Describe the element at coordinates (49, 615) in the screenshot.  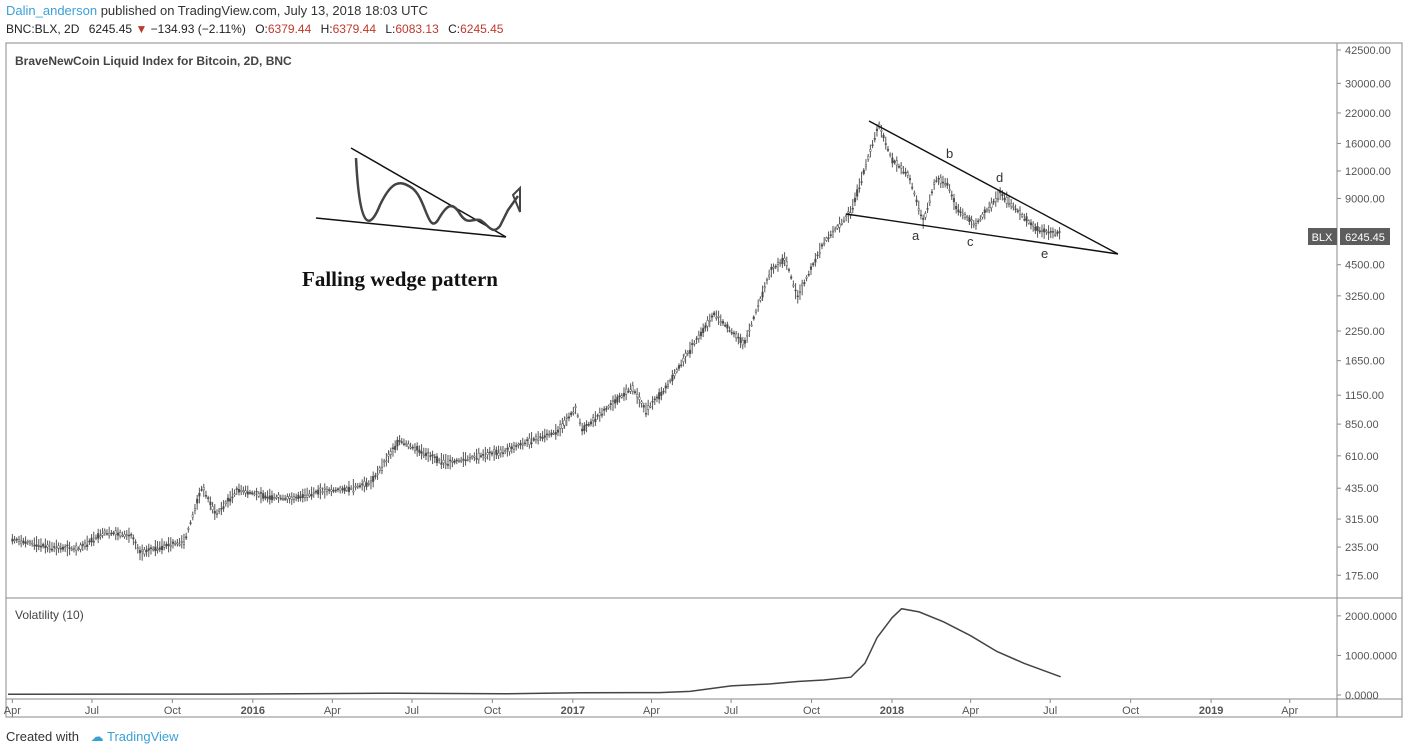
I see `volatility-pane-title: Volatility (10)` at that location.